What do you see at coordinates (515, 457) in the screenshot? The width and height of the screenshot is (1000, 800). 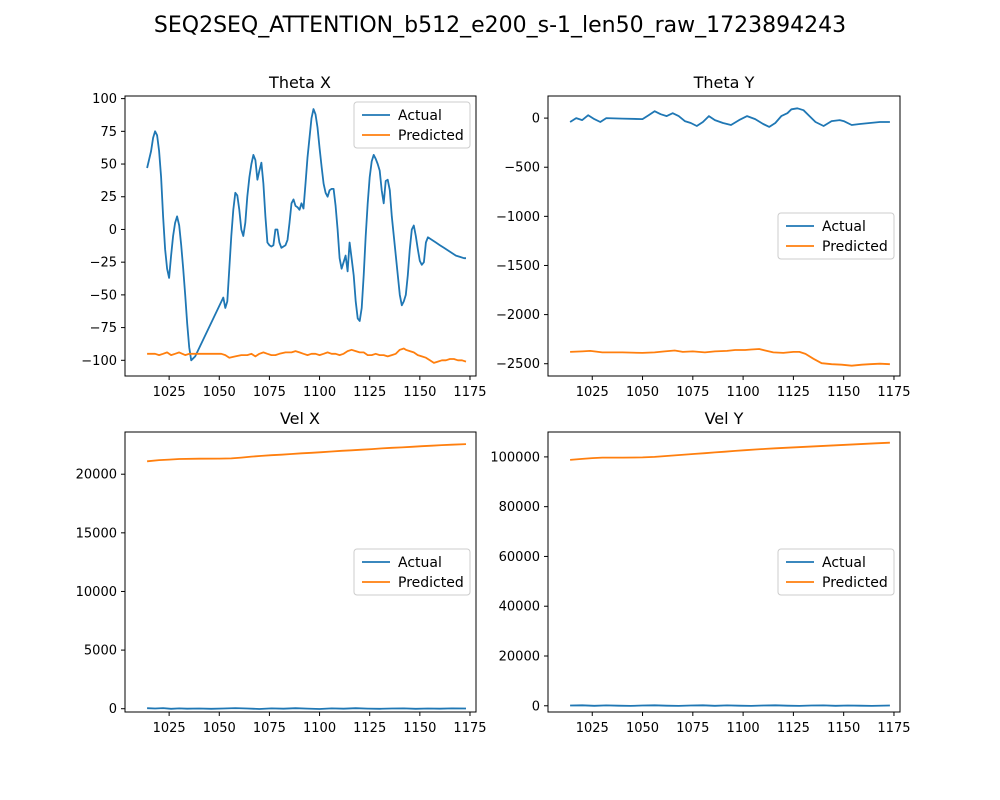 I see `y-tick-label: 100000` at bounding box center [515, 457].